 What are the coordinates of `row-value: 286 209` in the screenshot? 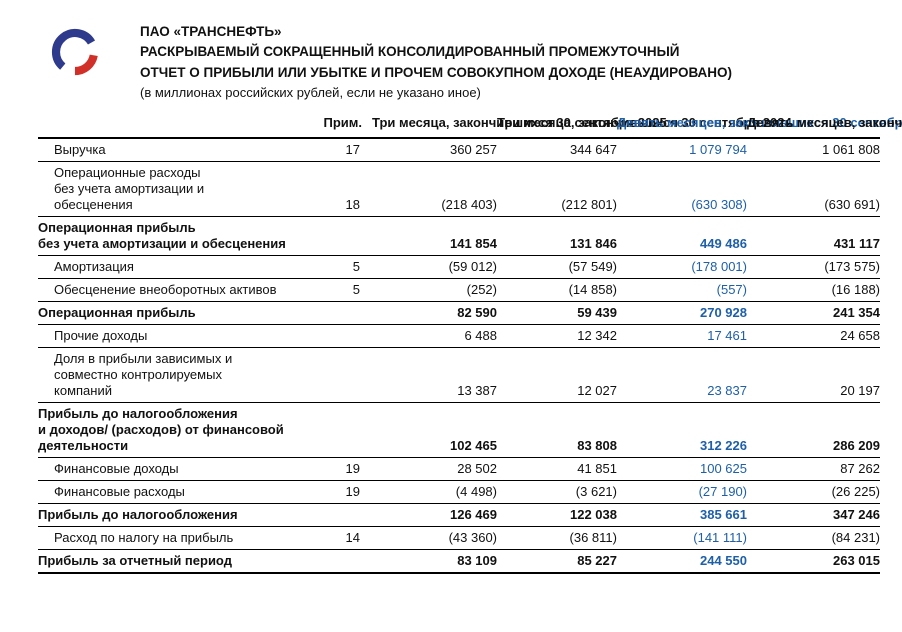 It's located at (813, 430).